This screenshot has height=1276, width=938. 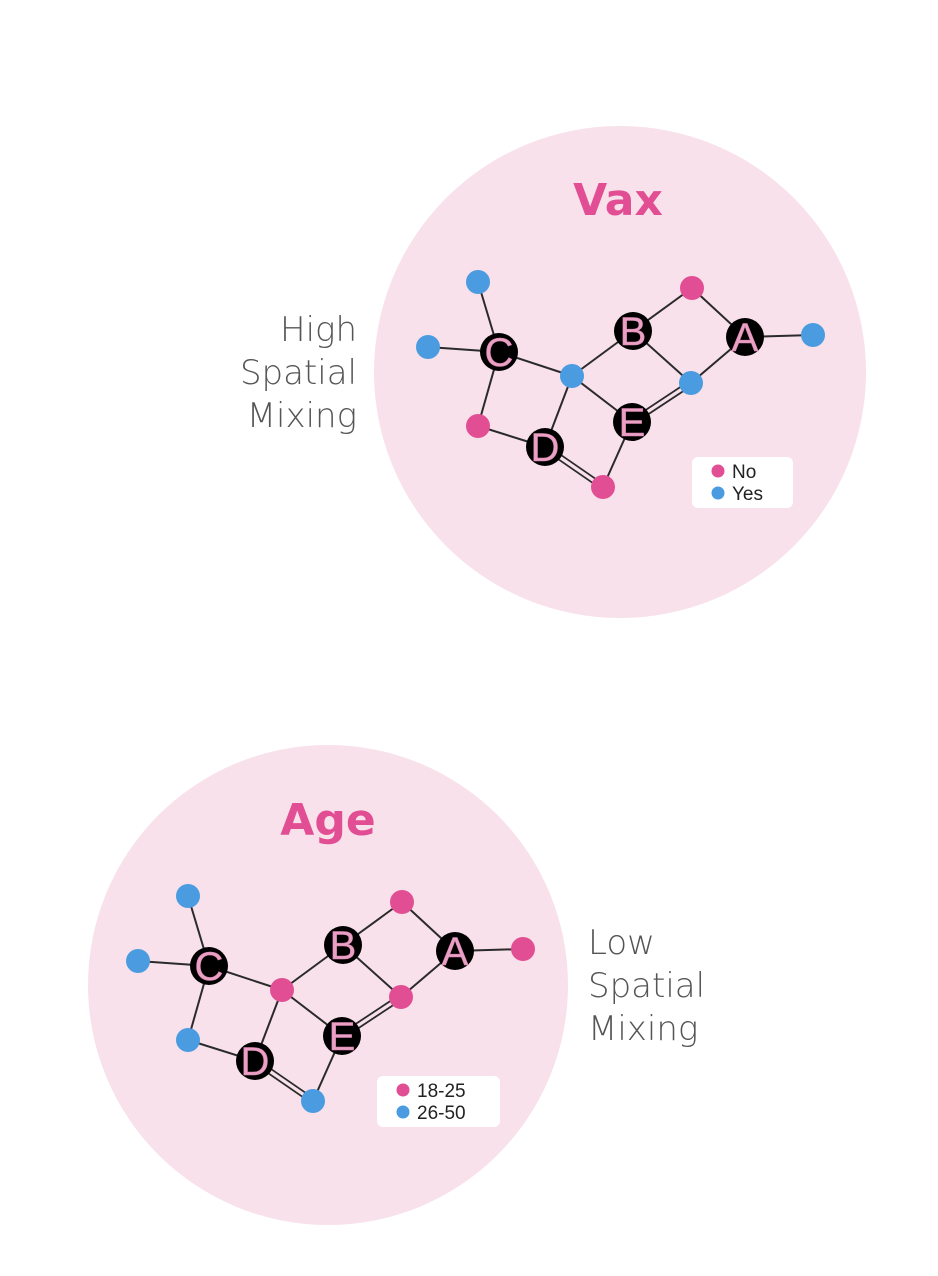 What do you see at coordinates (744, 472) in the screenshot?
I see `legend-label: No` at bounding box center [744, 472].